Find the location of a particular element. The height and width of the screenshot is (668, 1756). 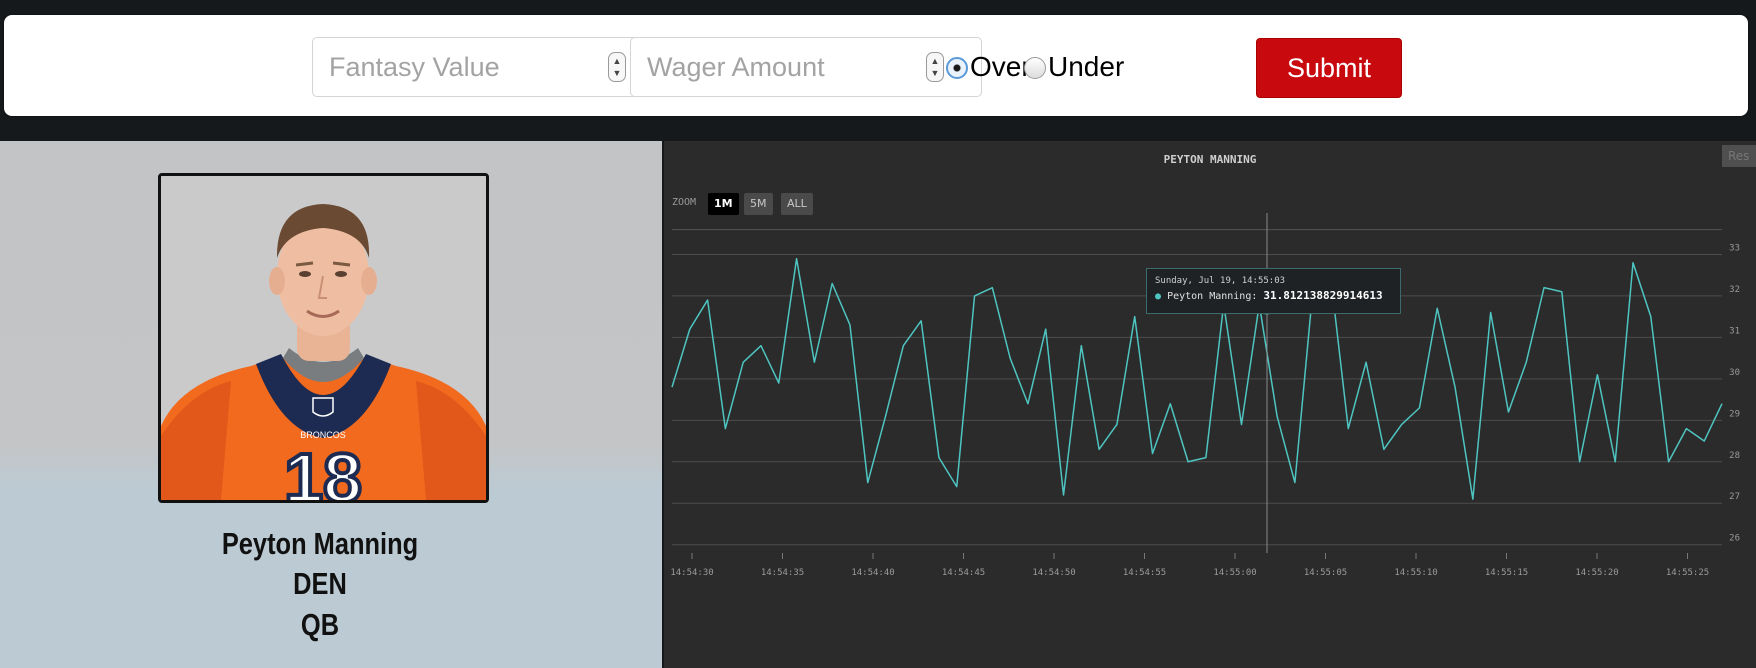

y-tick-label-30: 30 is located at coordinates (1734, 373).